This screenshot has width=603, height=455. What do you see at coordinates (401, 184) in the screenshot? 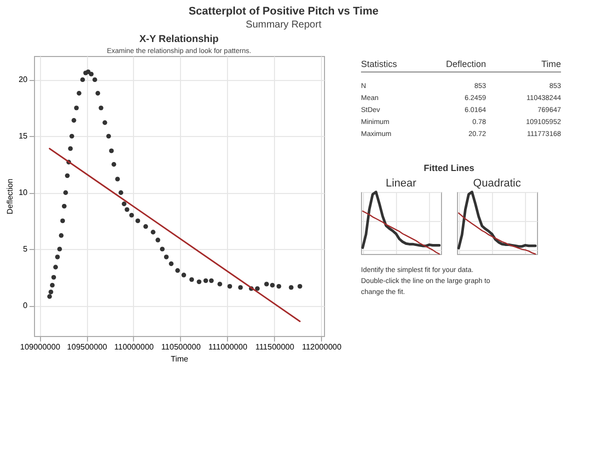
I see `chart-title: Linear` at bounding box center [401, 184].